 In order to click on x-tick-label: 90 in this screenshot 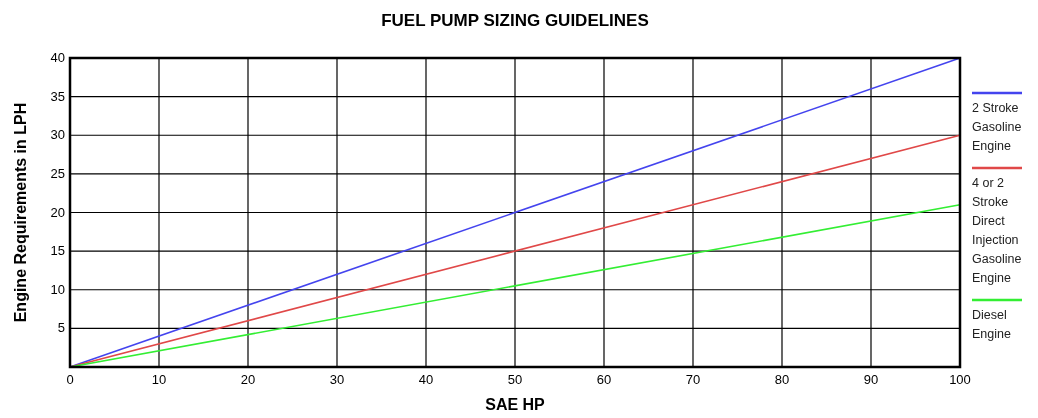, I will do `click(871, 379)`.